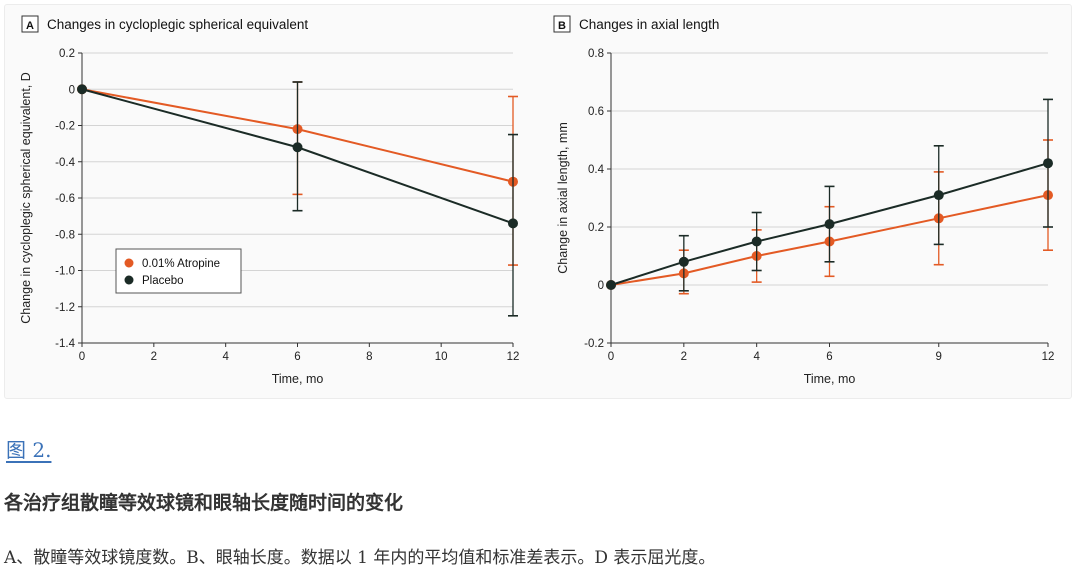 Image resolution: width=1080 pixels, height=588 pixels. I want to click on x-tick-label: 8, so click(369, 357).